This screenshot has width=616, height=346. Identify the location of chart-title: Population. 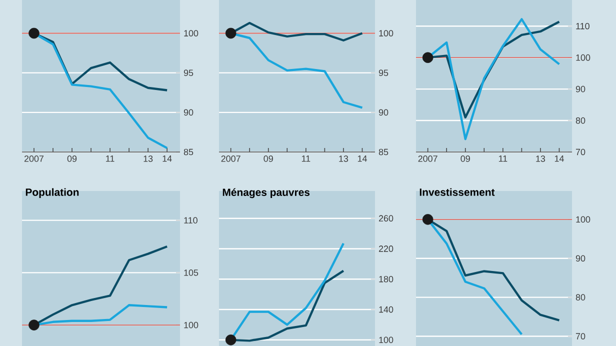
(52, 193).